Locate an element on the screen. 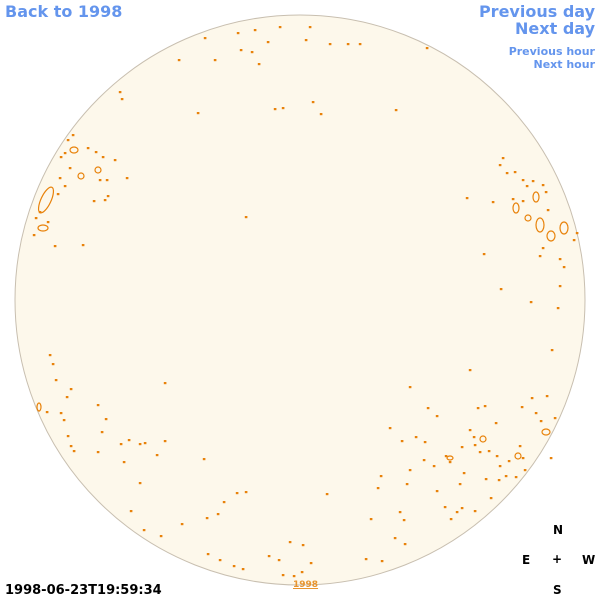 This screenshot has width=600, height=600. compass-west: W is located at coordinates (589, 560).